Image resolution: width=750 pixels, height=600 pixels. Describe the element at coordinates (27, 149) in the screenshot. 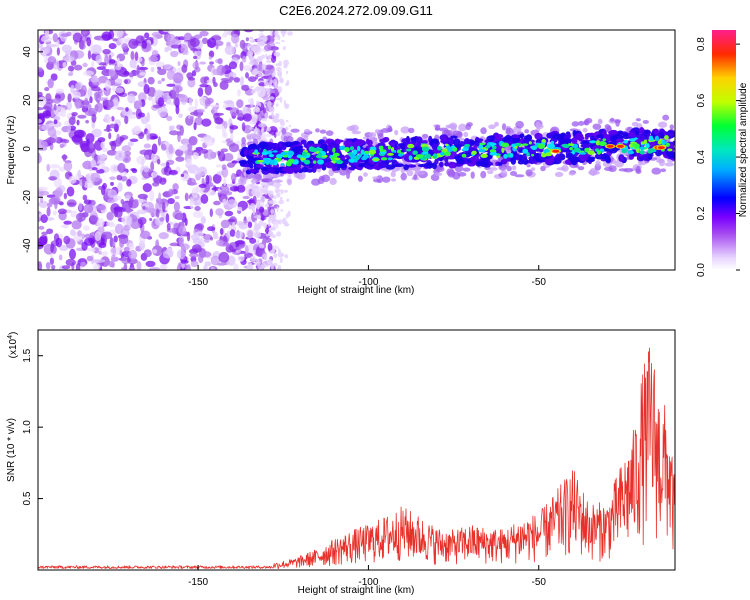

I see `spectrogram-y-tick-label: 0` at that location.